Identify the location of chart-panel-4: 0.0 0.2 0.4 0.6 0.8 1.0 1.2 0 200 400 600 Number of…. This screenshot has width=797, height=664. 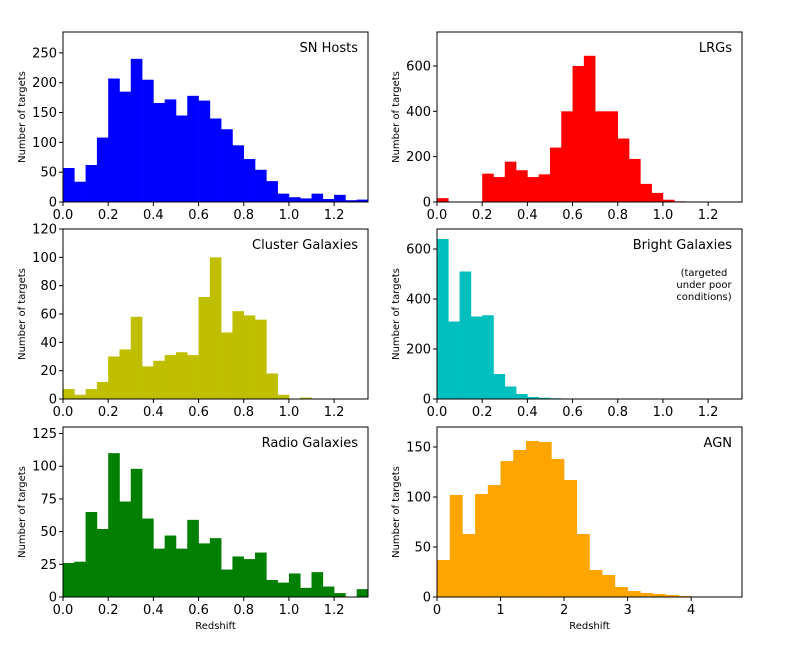
(567, 324).